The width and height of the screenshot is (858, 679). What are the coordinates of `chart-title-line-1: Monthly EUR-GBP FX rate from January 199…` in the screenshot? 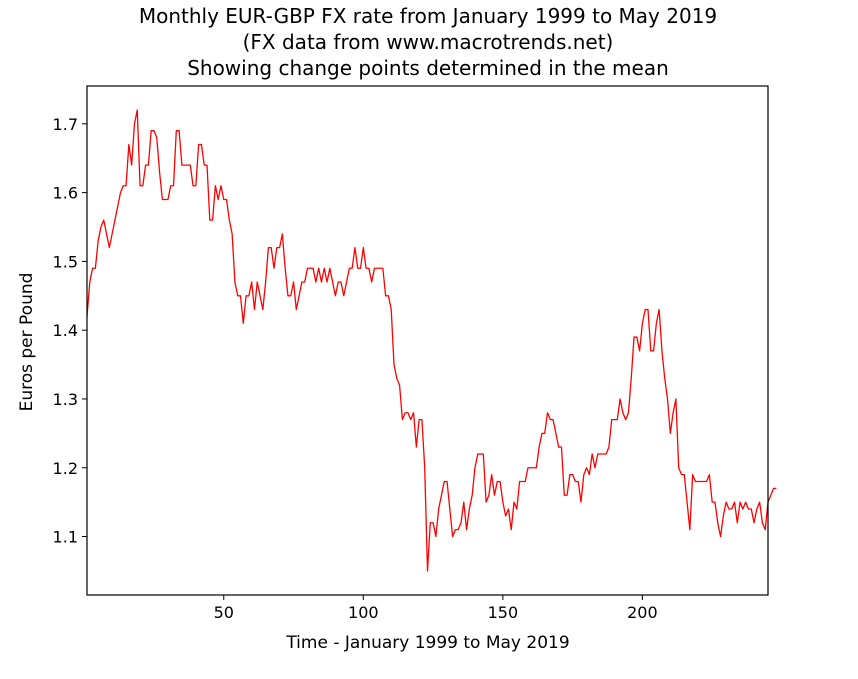 It's located at (428, 16).